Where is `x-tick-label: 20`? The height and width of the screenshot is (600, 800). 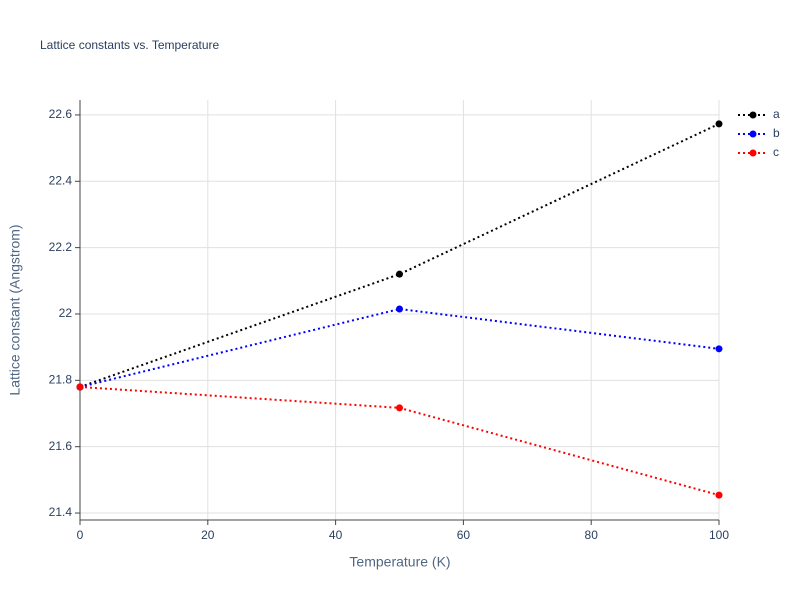
x-tick-label: 20 is located at coordinates (208, 535).